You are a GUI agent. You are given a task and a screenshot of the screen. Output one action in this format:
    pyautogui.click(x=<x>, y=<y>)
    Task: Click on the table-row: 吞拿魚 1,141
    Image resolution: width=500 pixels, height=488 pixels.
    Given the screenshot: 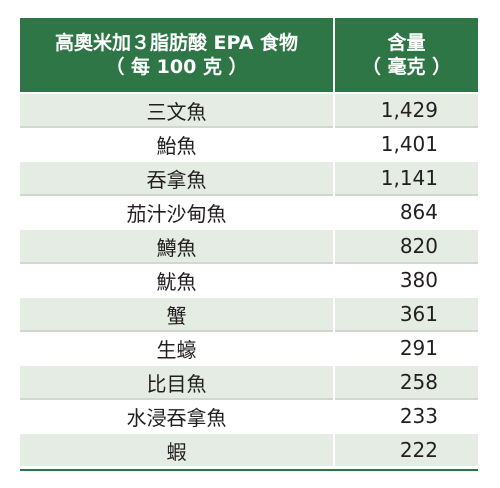 What is the action you would take?
    pyautogui.click(x=249, y=177)
    